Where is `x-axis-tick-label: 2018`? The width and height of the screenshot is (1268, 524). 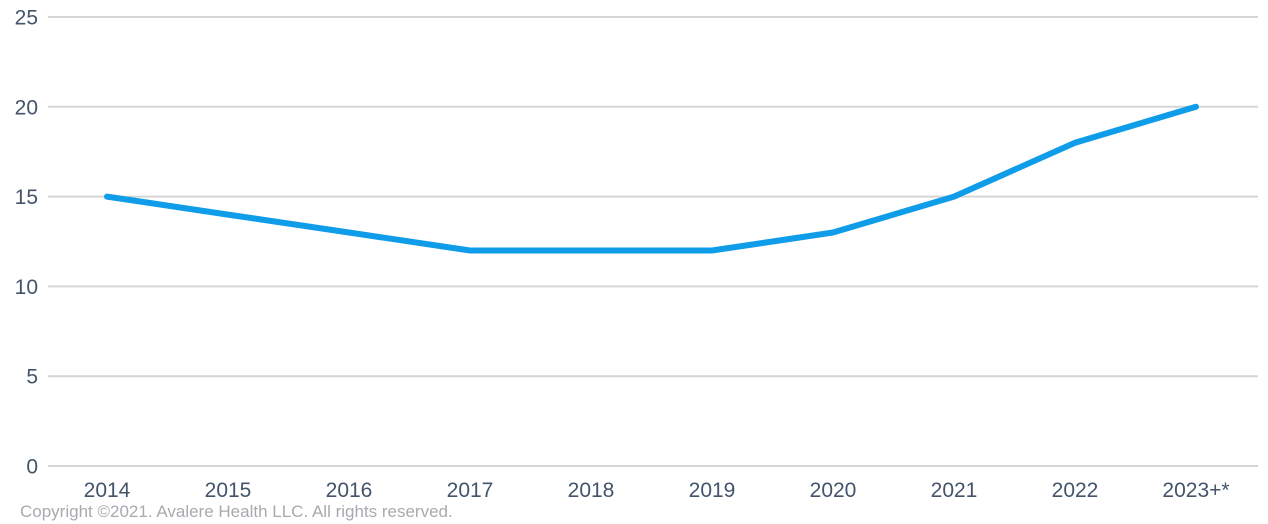
x-axis-tick-label: 2018 is located at coordinates (591, 490).